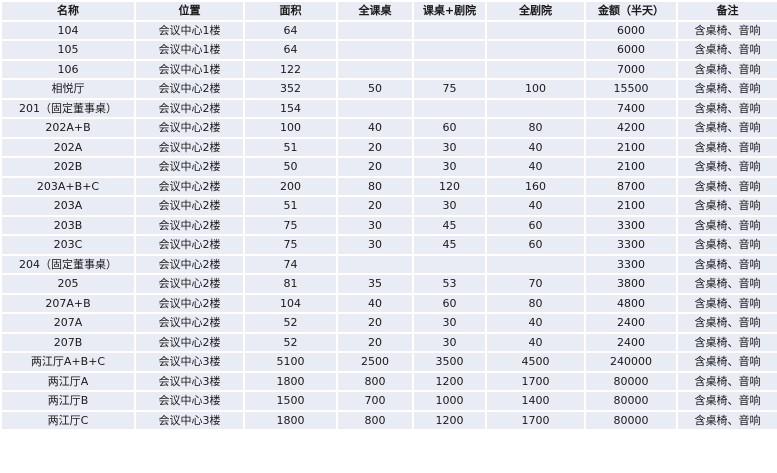  Describe the element at coordinates (449, 284) in the screenshot. I see `cell-classroom-theater: 53` at that location.